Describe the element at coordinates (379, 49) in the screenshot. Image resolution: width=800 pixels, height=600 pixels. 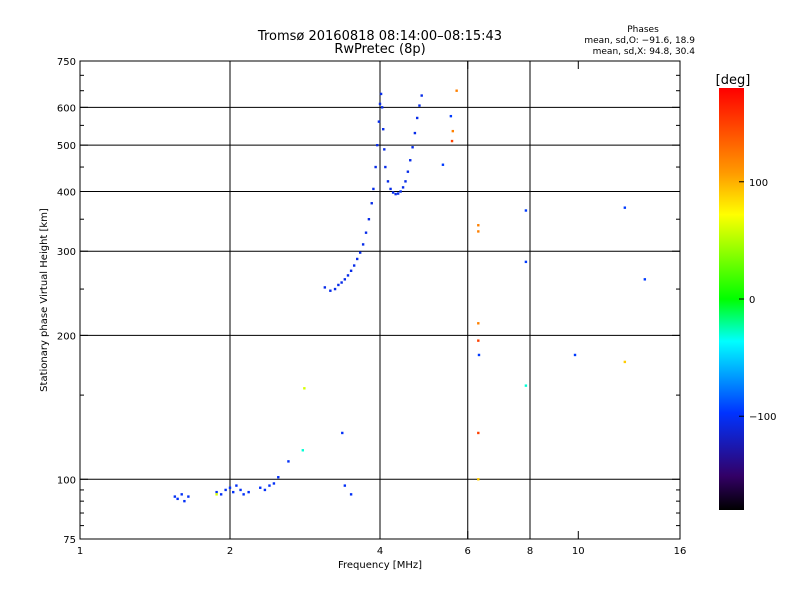
I see `chart-subtitle: RwPretec (8p)` at that location.